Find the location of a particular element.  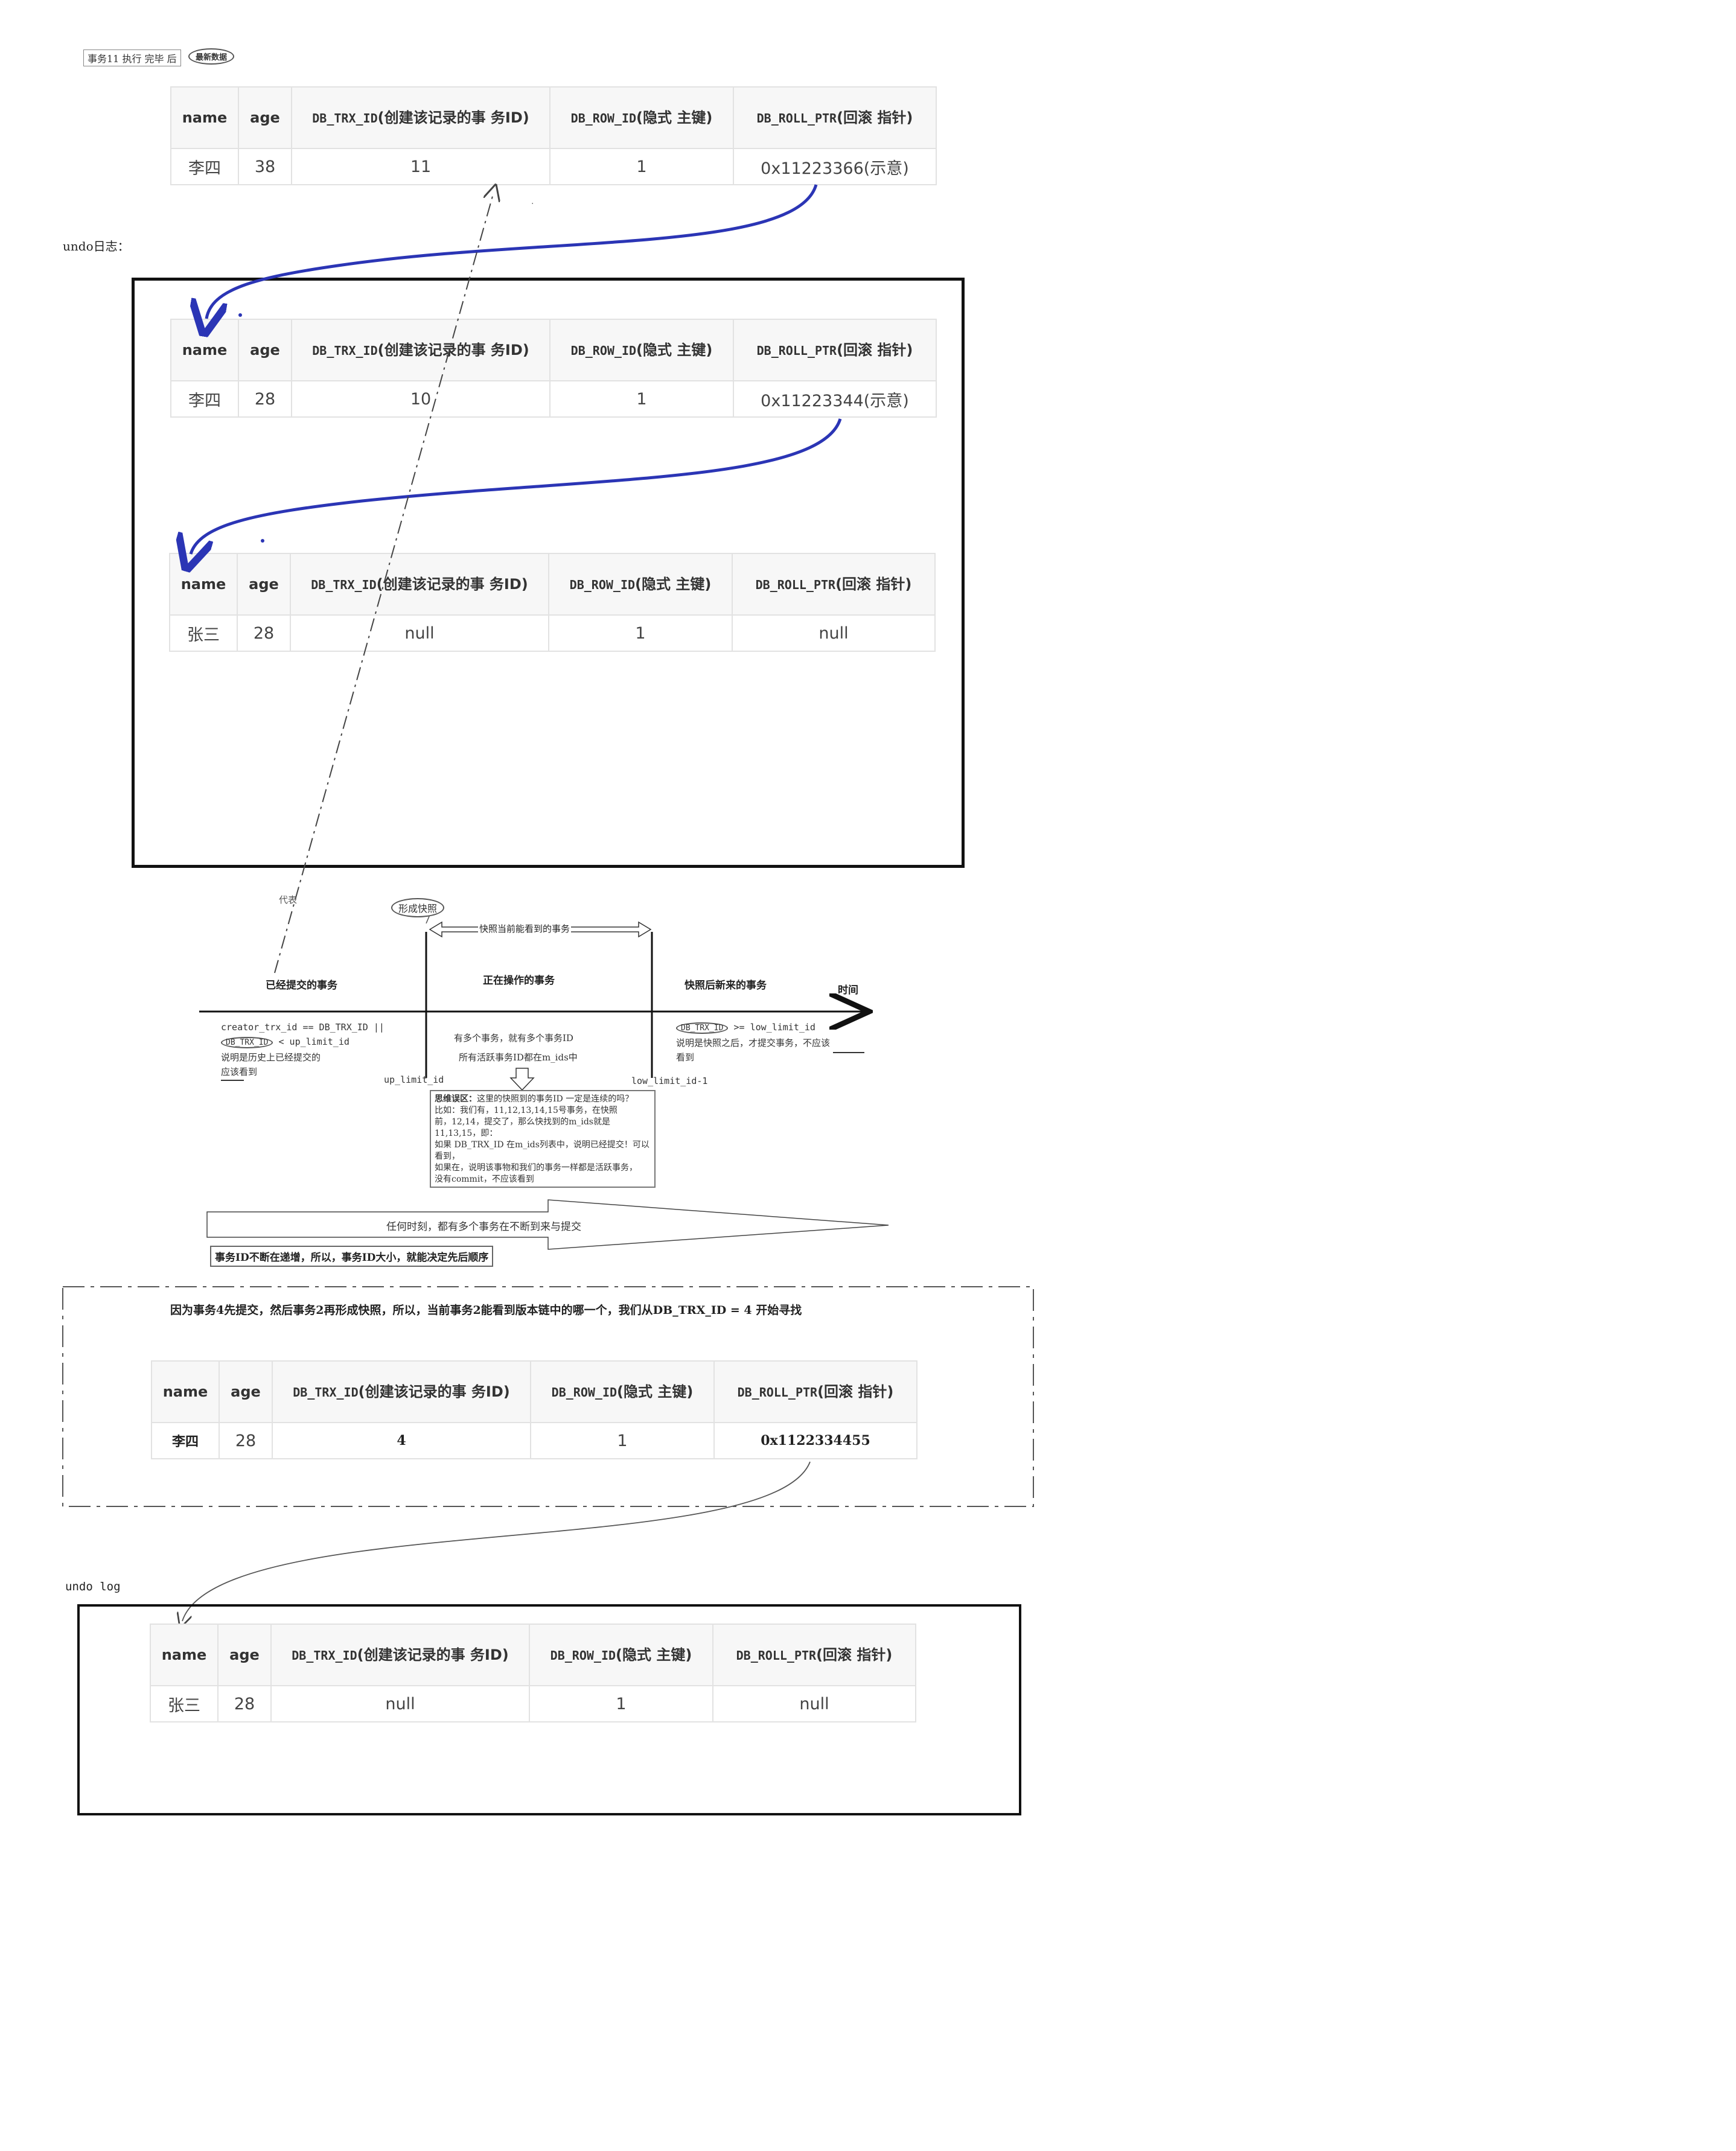

table-row: 李四 28 10 1 0x11223344(示意) is located at coordinates (553, 399).